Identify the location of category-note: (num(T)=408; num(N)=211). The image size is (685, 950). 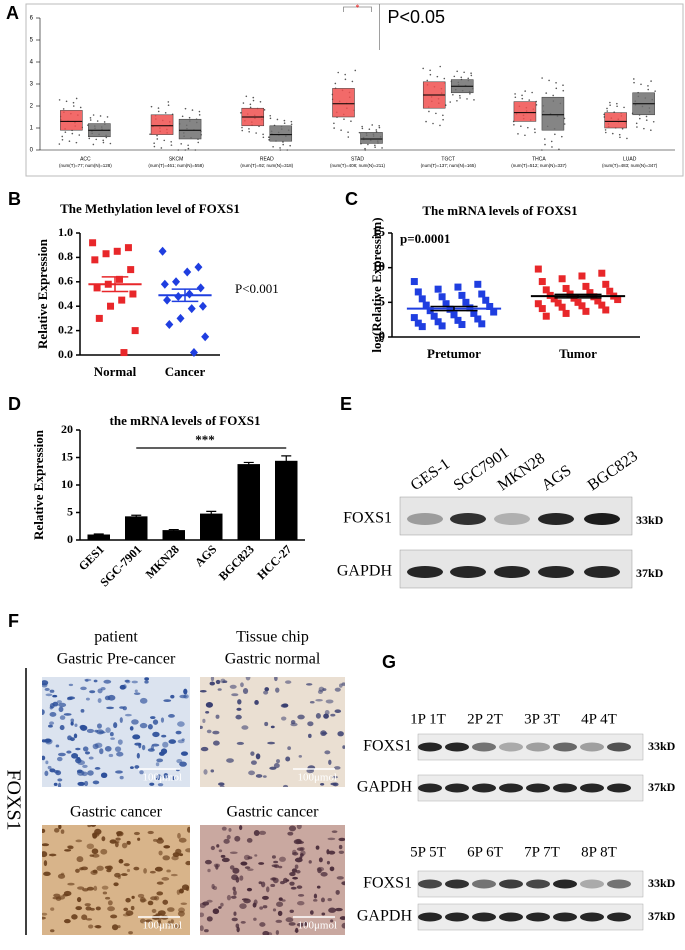
(357, 165).